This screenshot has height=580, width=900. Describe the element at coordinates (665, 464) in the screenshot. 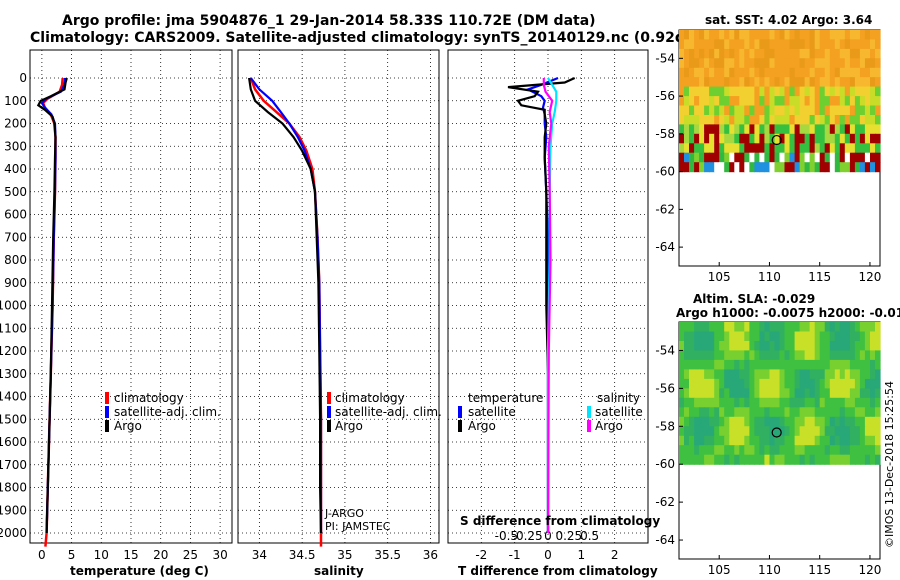

I see `map-lat-label: -60` at that location.